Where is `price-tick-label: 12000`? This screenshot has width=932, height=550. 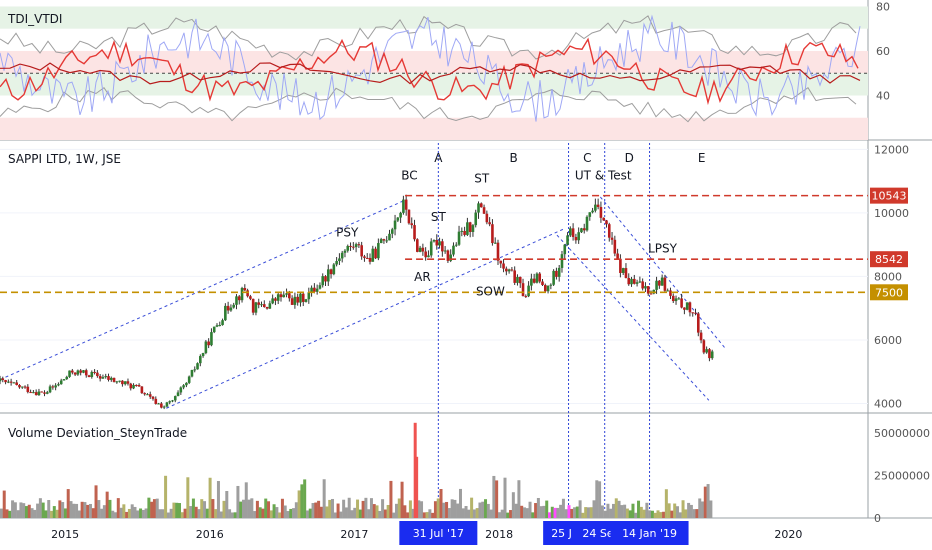
price-tick-label: 12000 is located at coordinates (891, 149).